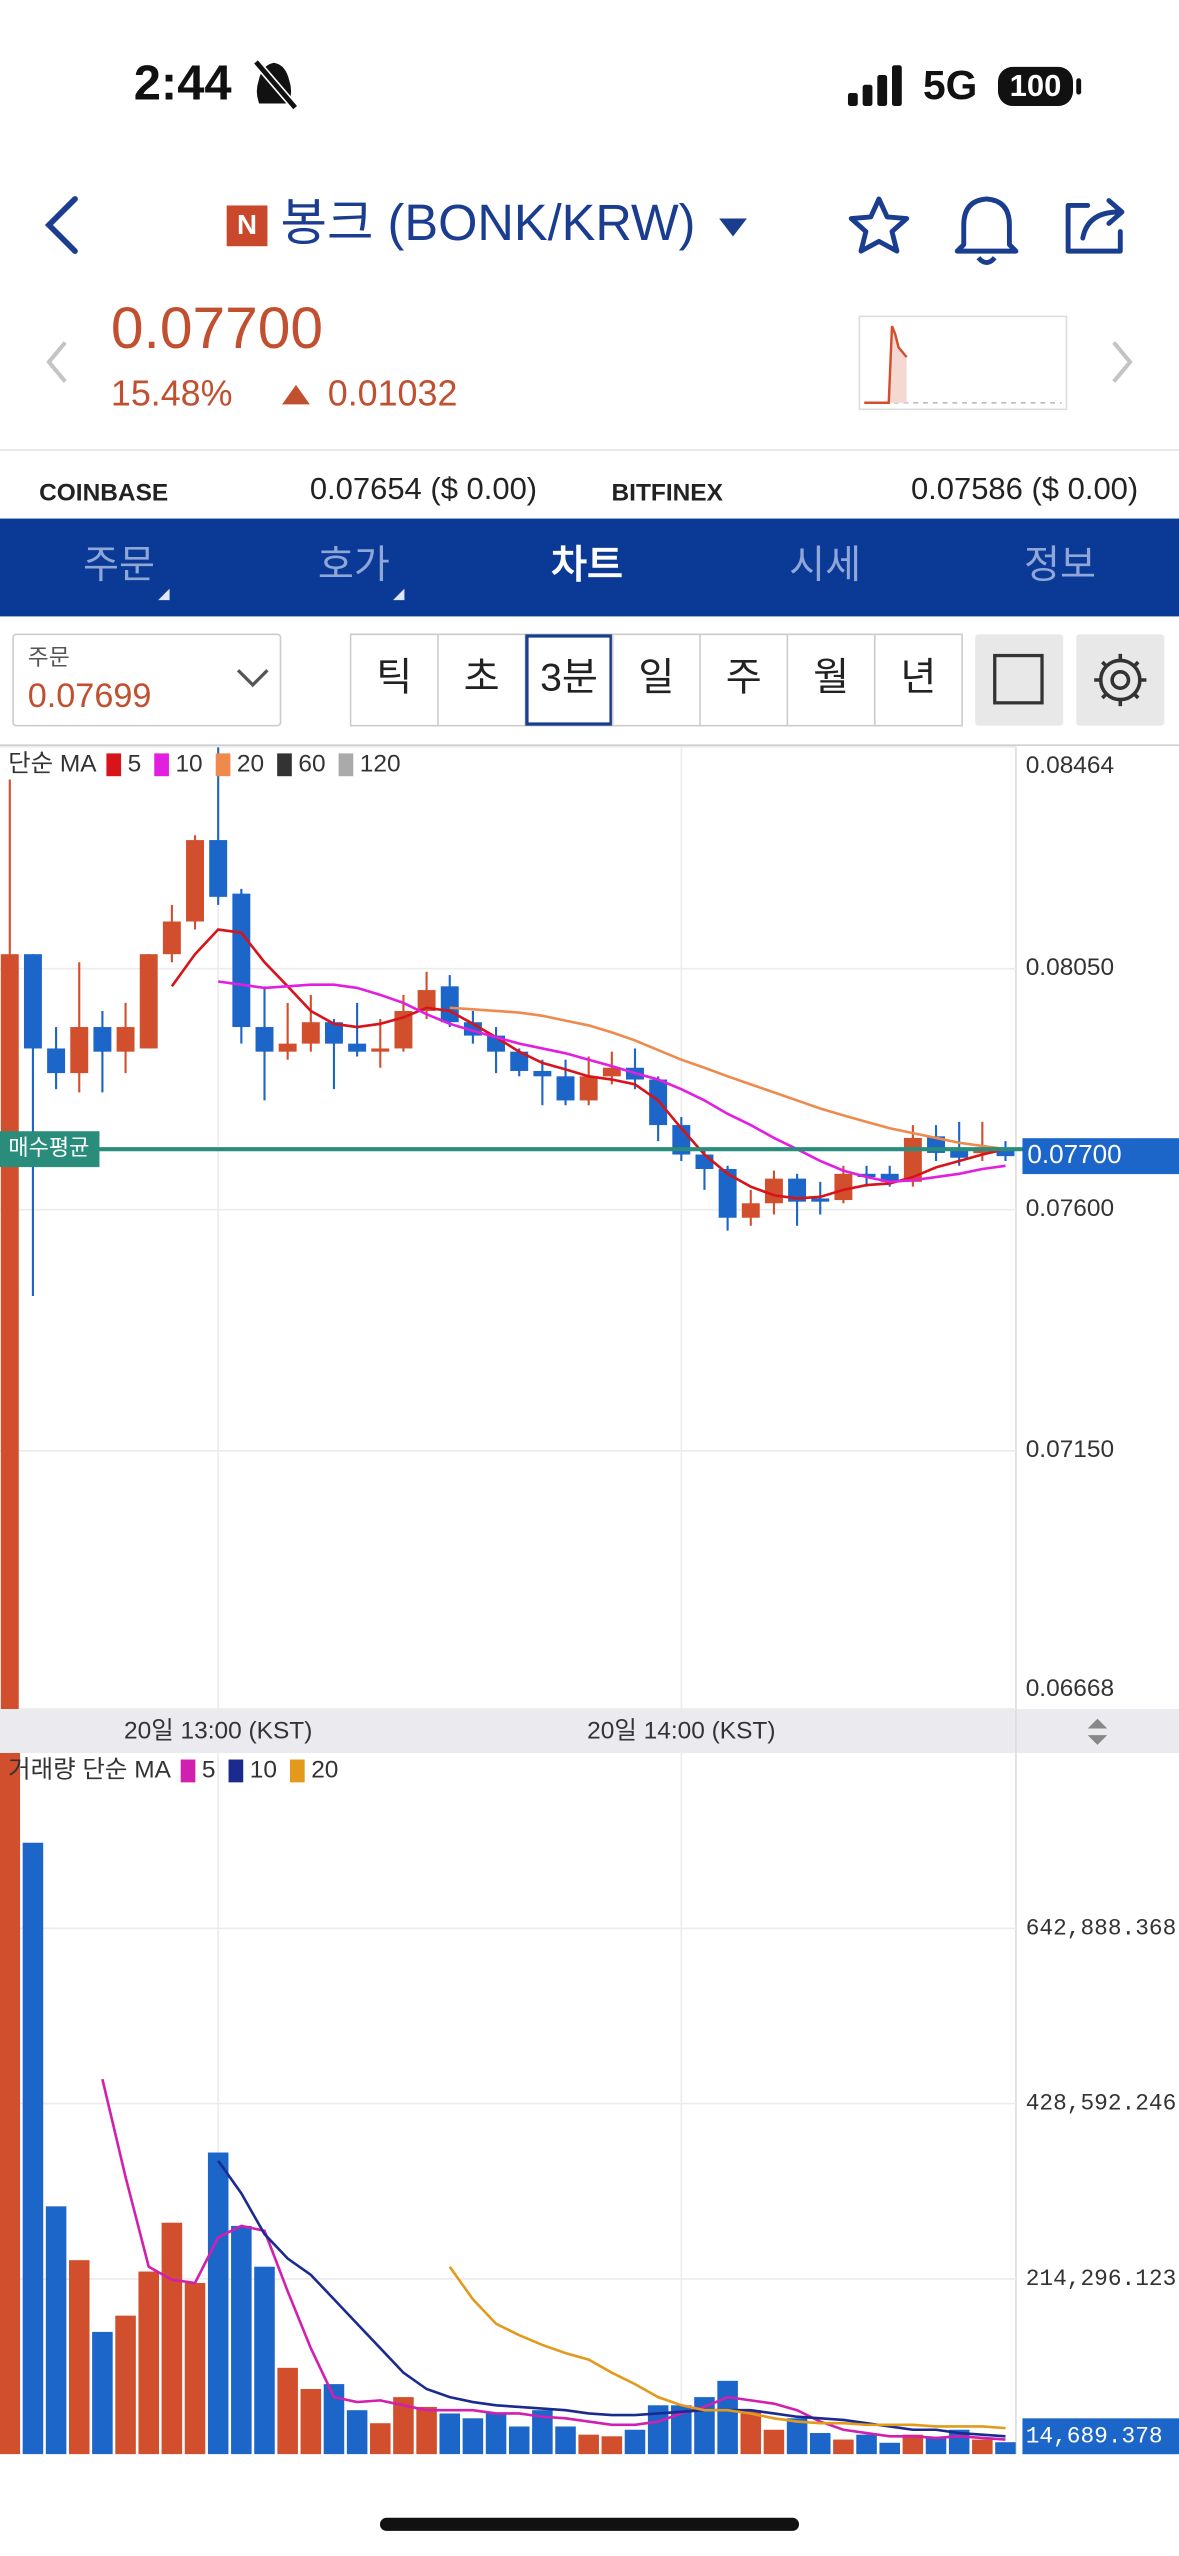 This screenshot has height=2556, width=1179. Describe the element at coordinates (217, 328) in the screenshot. I see `current-price: 0.07700` at that location.